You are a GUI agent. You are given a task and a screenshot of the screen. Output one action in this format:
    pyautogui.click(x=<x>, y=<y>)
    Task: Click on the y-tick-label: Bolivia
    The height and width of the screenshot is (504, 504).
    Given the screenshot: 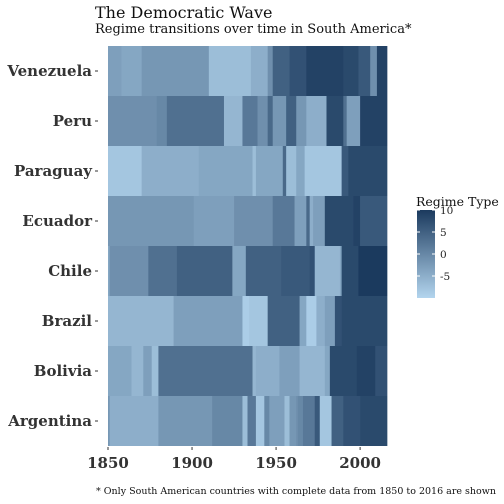 What is the action you would take?
    pyautogui.click(x=63, y=371)
    